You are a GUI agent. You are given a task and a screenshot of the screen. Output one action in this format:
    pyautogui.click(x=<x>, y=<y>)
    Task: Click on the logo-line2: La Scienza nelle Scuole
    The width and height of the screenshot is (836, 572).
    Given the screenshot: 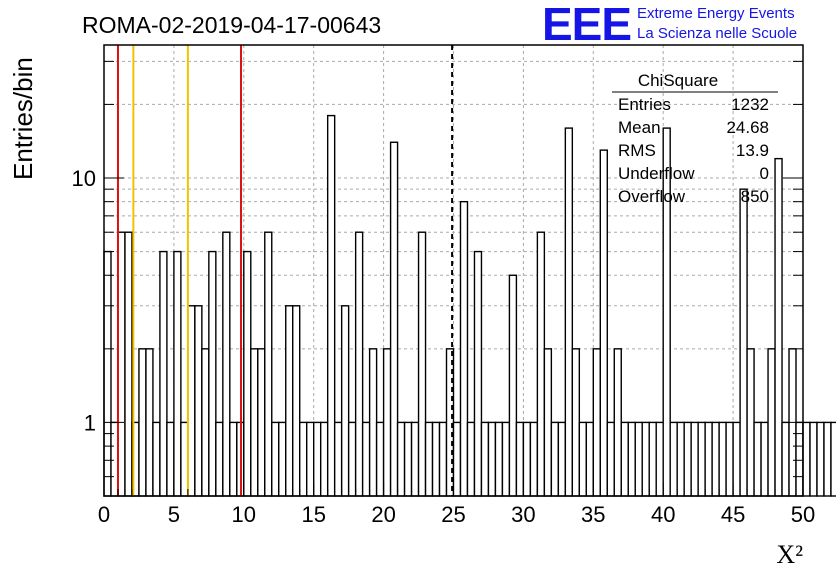 What is the action you would take?
    pyautogui.click(x=717, y=33)
    